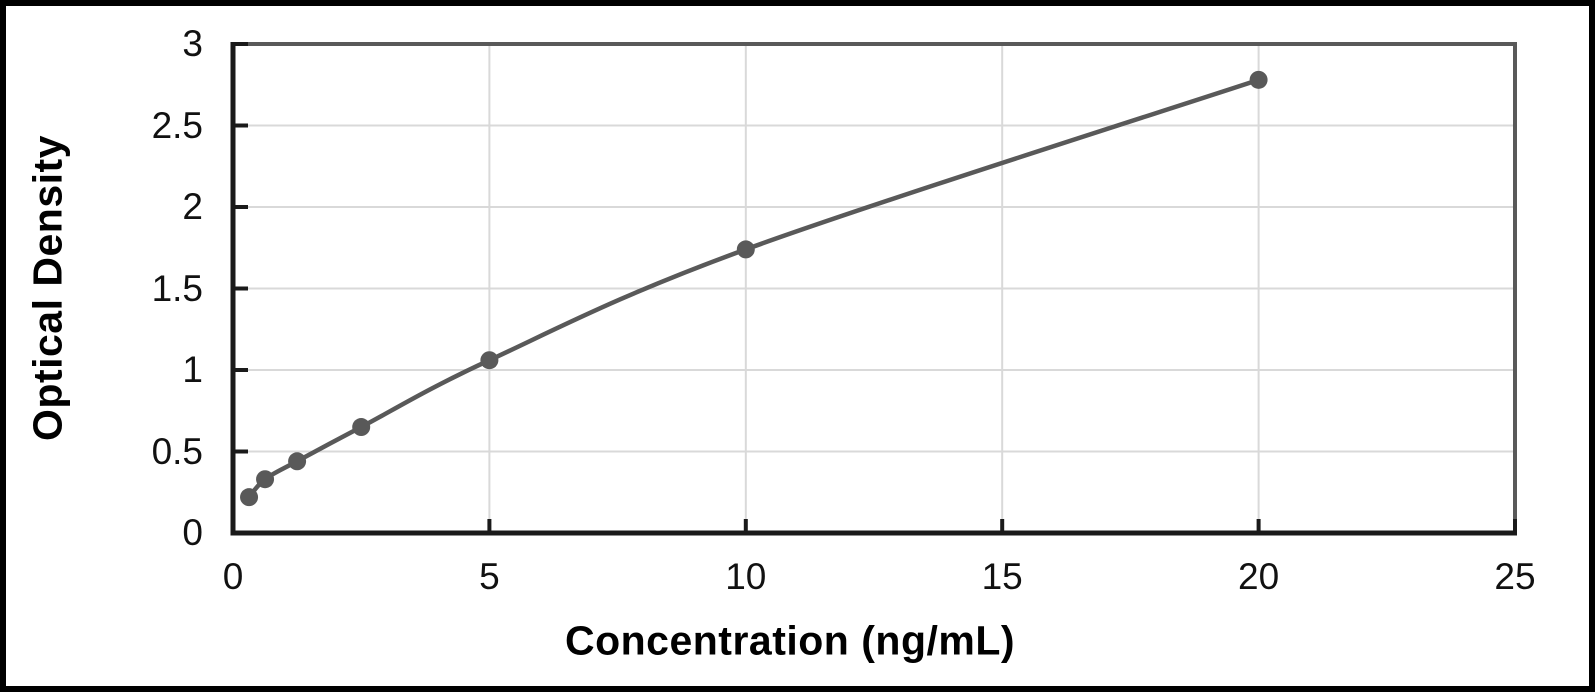 The width and height of the screenshot is (1595, 692). What do you see at coordinates (790, 640) in the screenshot?
I see `x-axis-title: Concentration (ng/mL)` at bounding box center [790, 640].